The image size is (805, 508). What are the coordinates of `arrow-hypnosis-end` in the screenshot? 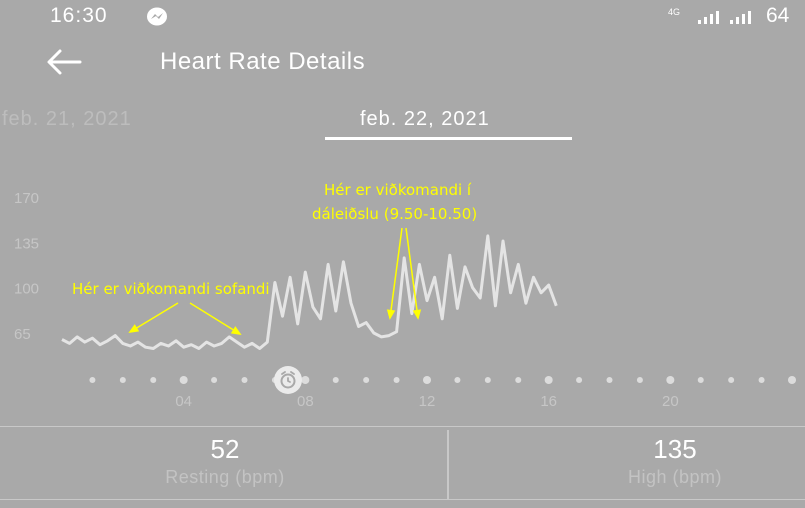 It's located at (413, 273).